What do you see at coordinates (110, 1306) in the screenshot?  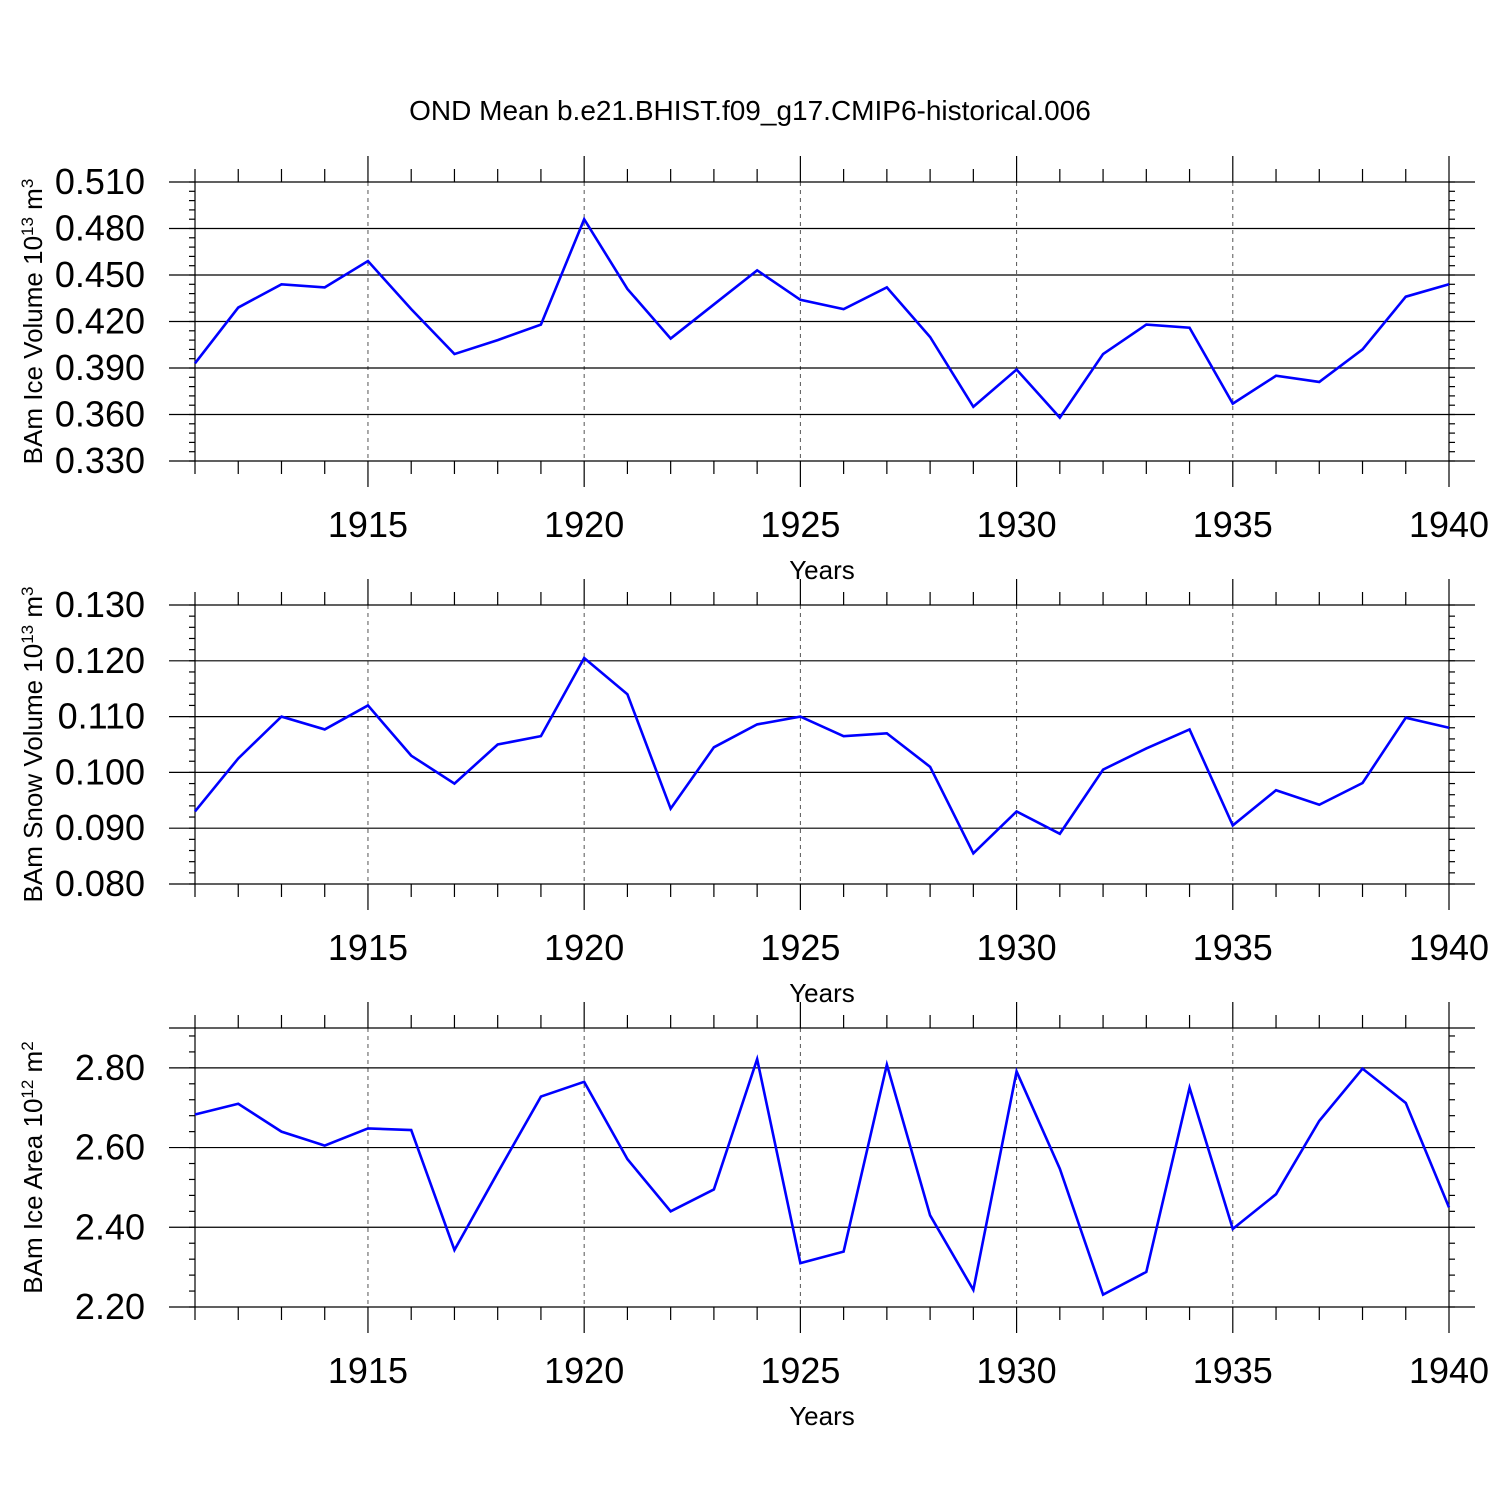 I see `y-tick-label-2.20: 2.20` at bounding box center [110, 1306].